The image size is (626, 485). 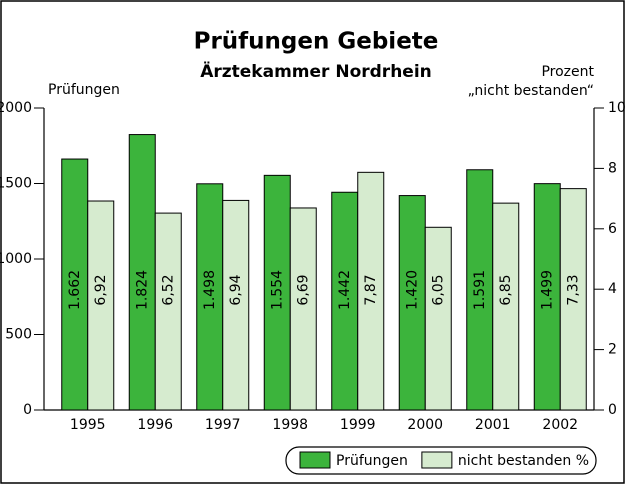 I want to click on legend-label: nicht bestanden %, so click(x=523, y=461).